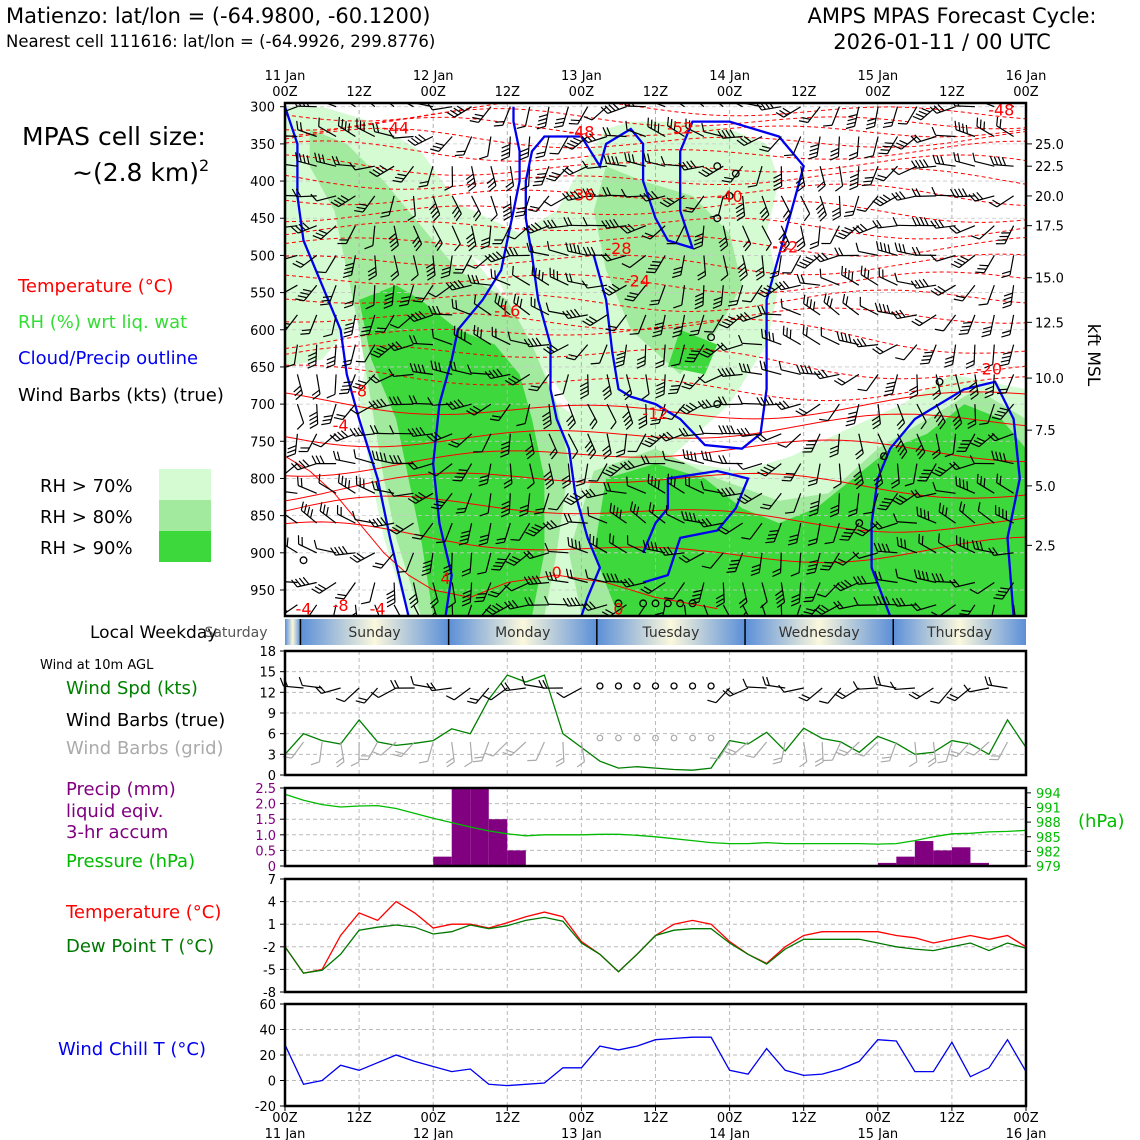 The width and height of the screenshot is (1140, 1140). What do you see at coordinates (655, 603) in the screenshot?
I see `calm-circle` at bounding box center [655, 603].